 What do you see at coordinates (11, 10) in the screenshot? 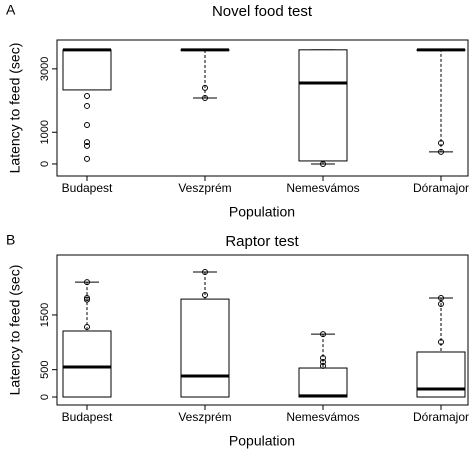
I see `panel-label: A` at bounding box center [11, 10].